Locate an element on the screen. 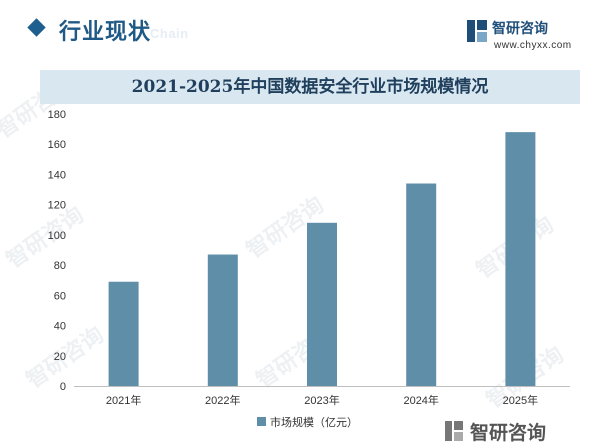  brand-name: 智研咨询 is located at coordinates (520, 29).